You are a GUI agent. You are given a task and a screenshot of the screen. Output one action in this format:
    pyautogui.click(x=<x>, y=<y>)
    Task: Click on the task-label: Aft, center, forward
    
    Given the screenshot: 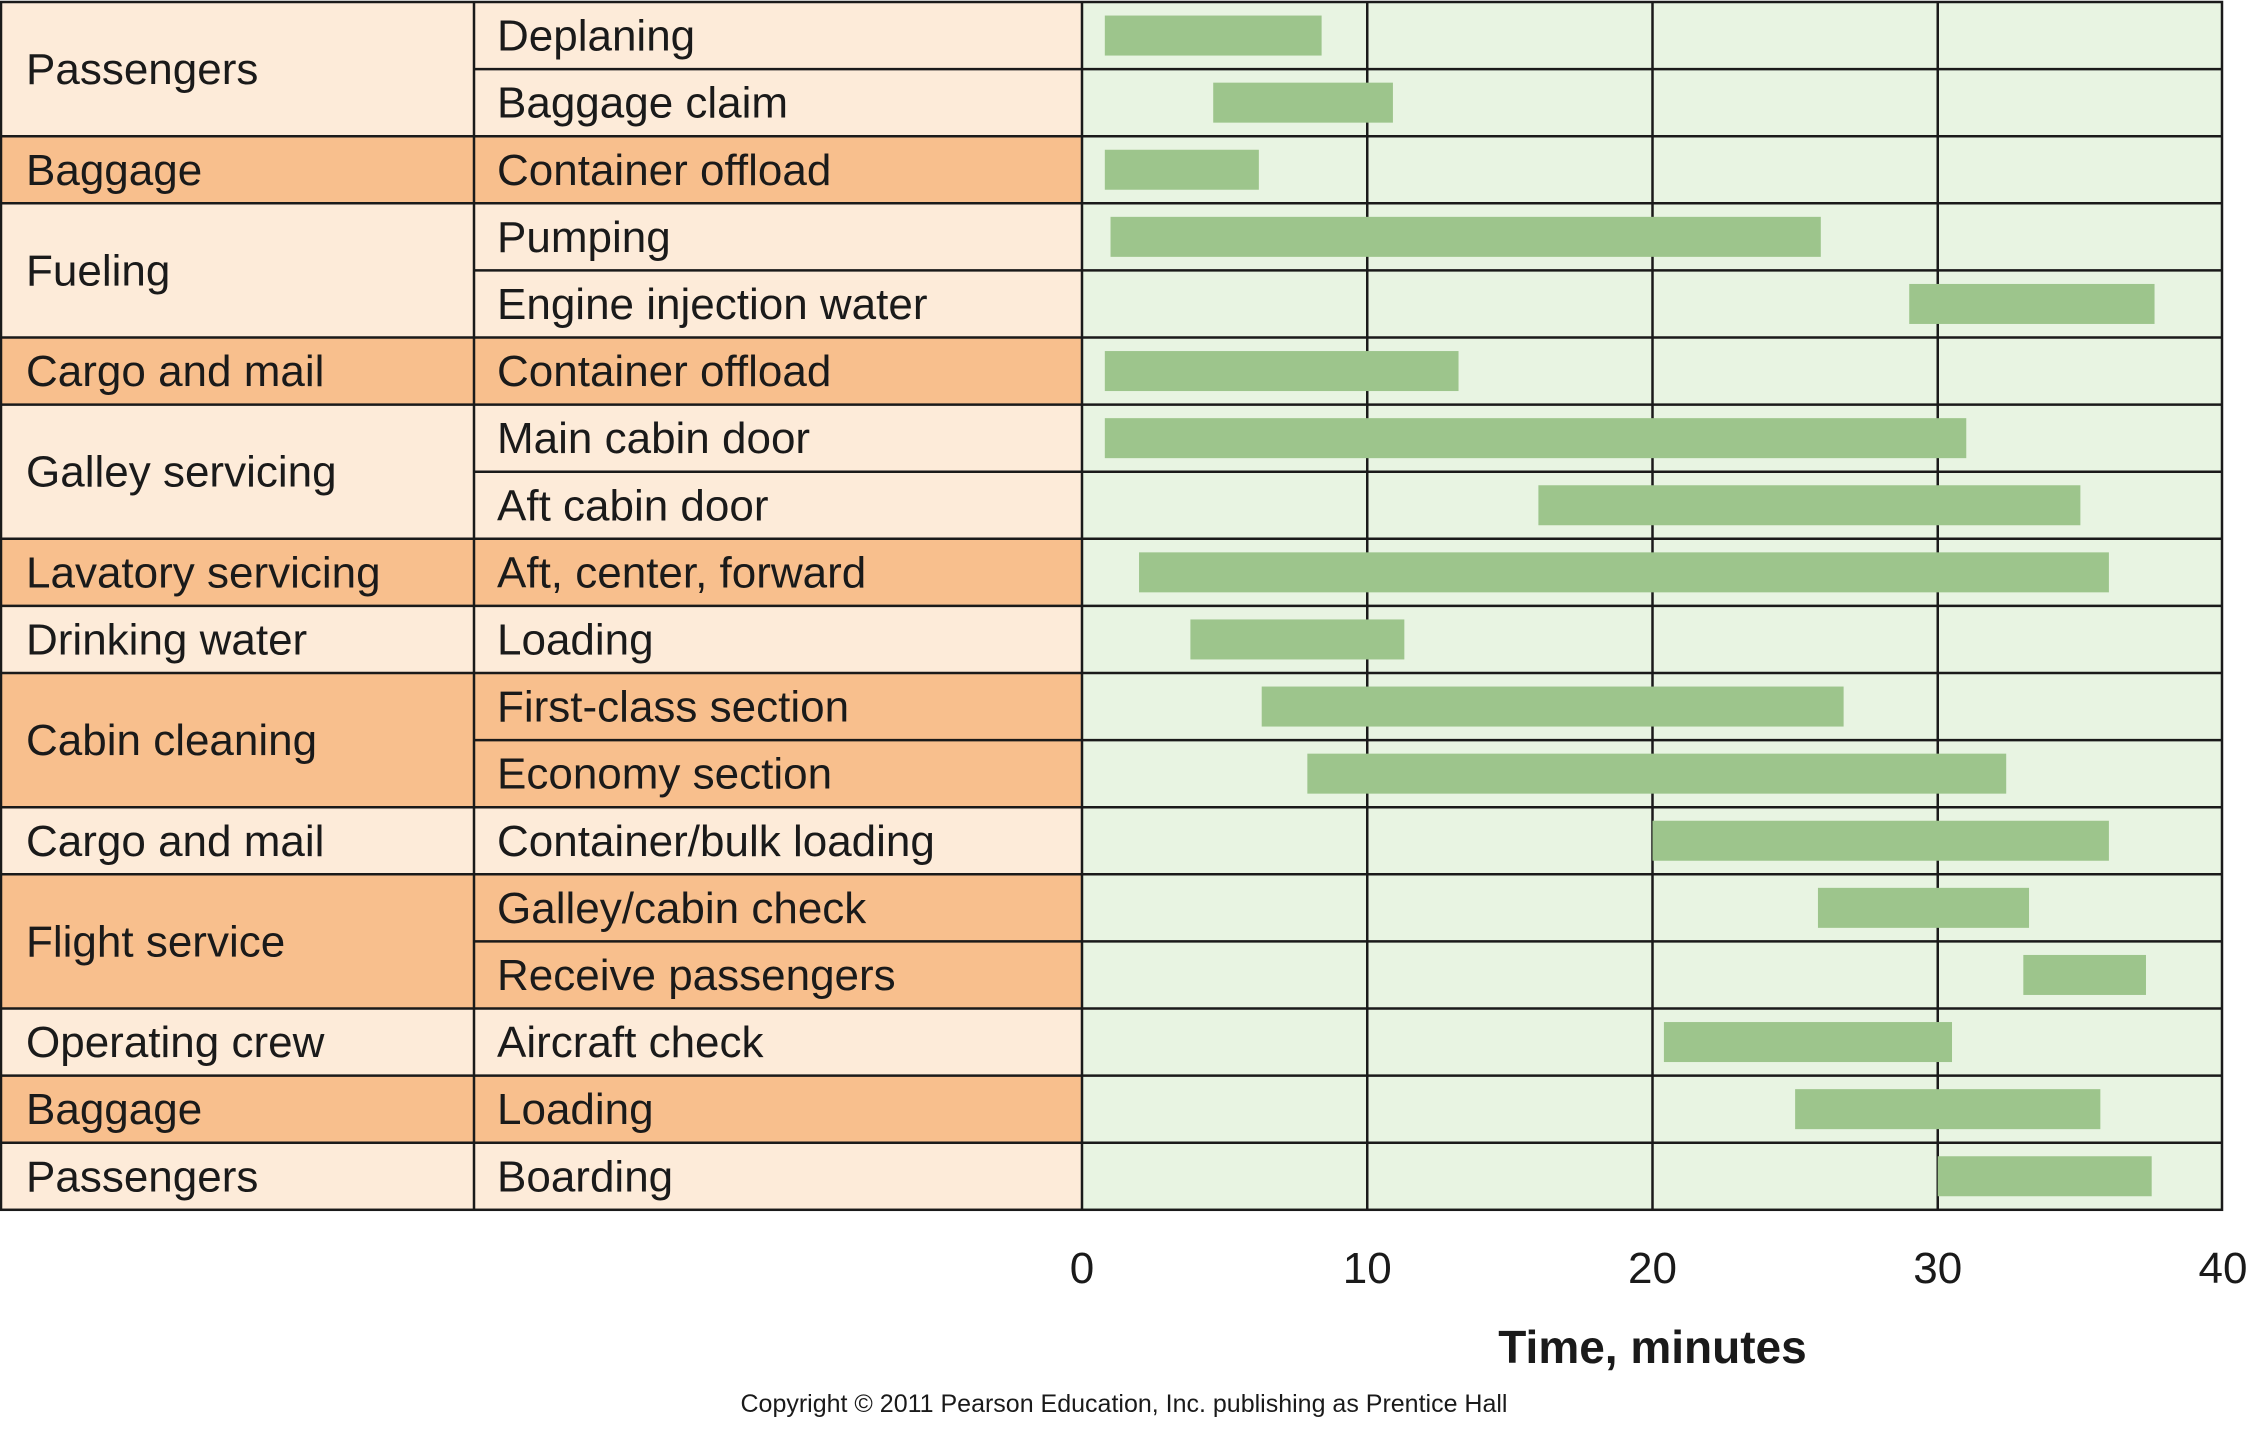 What is the action you would take?
    pyautogui.click(x=681, y=572)
    